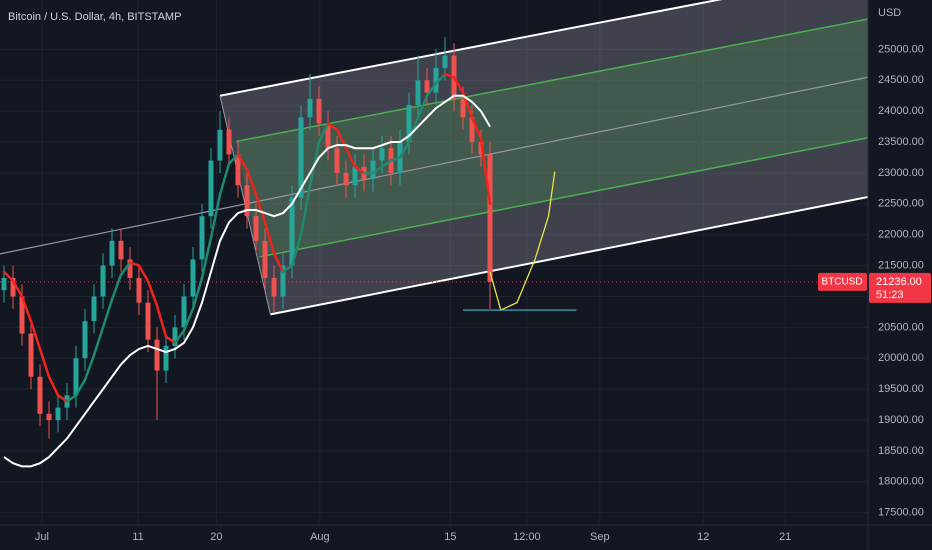 The width and height of the screenshot is (932, 550). Describe the element at coordinates (901, 513) in the screenshot. I see `y-tick-label: 17500.00` at that location.